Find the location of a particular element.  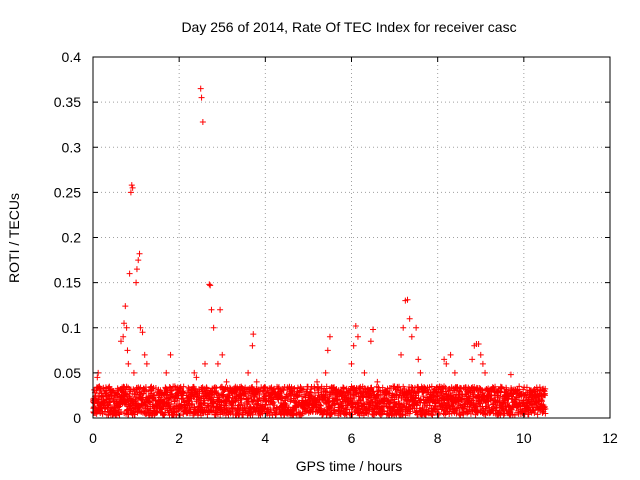

y-tick-label: 0.4 is located at coordinates (72, 57).